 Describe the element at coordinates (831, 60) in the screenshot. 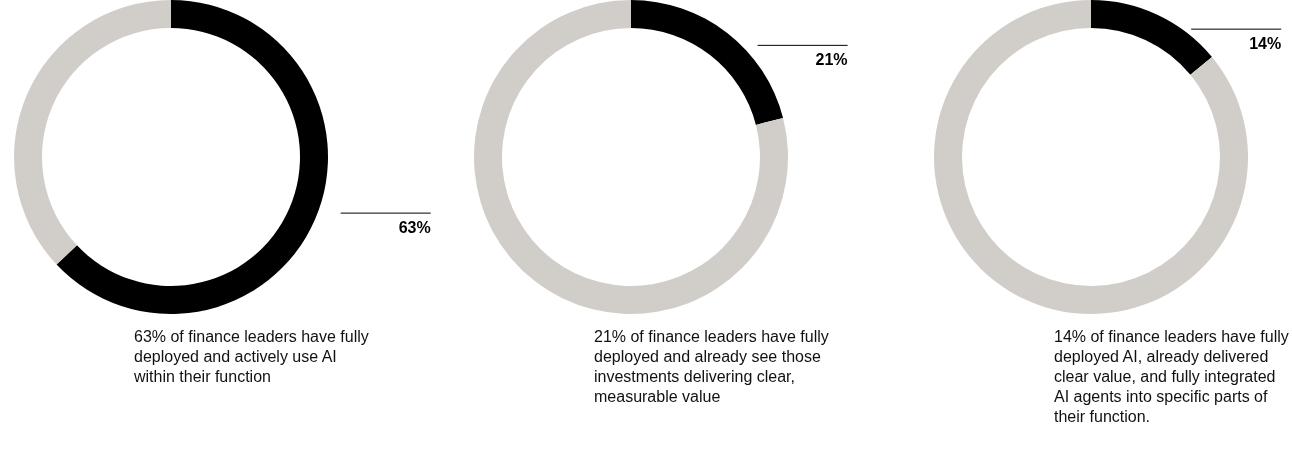

I see `data-label: 21%` at that location.